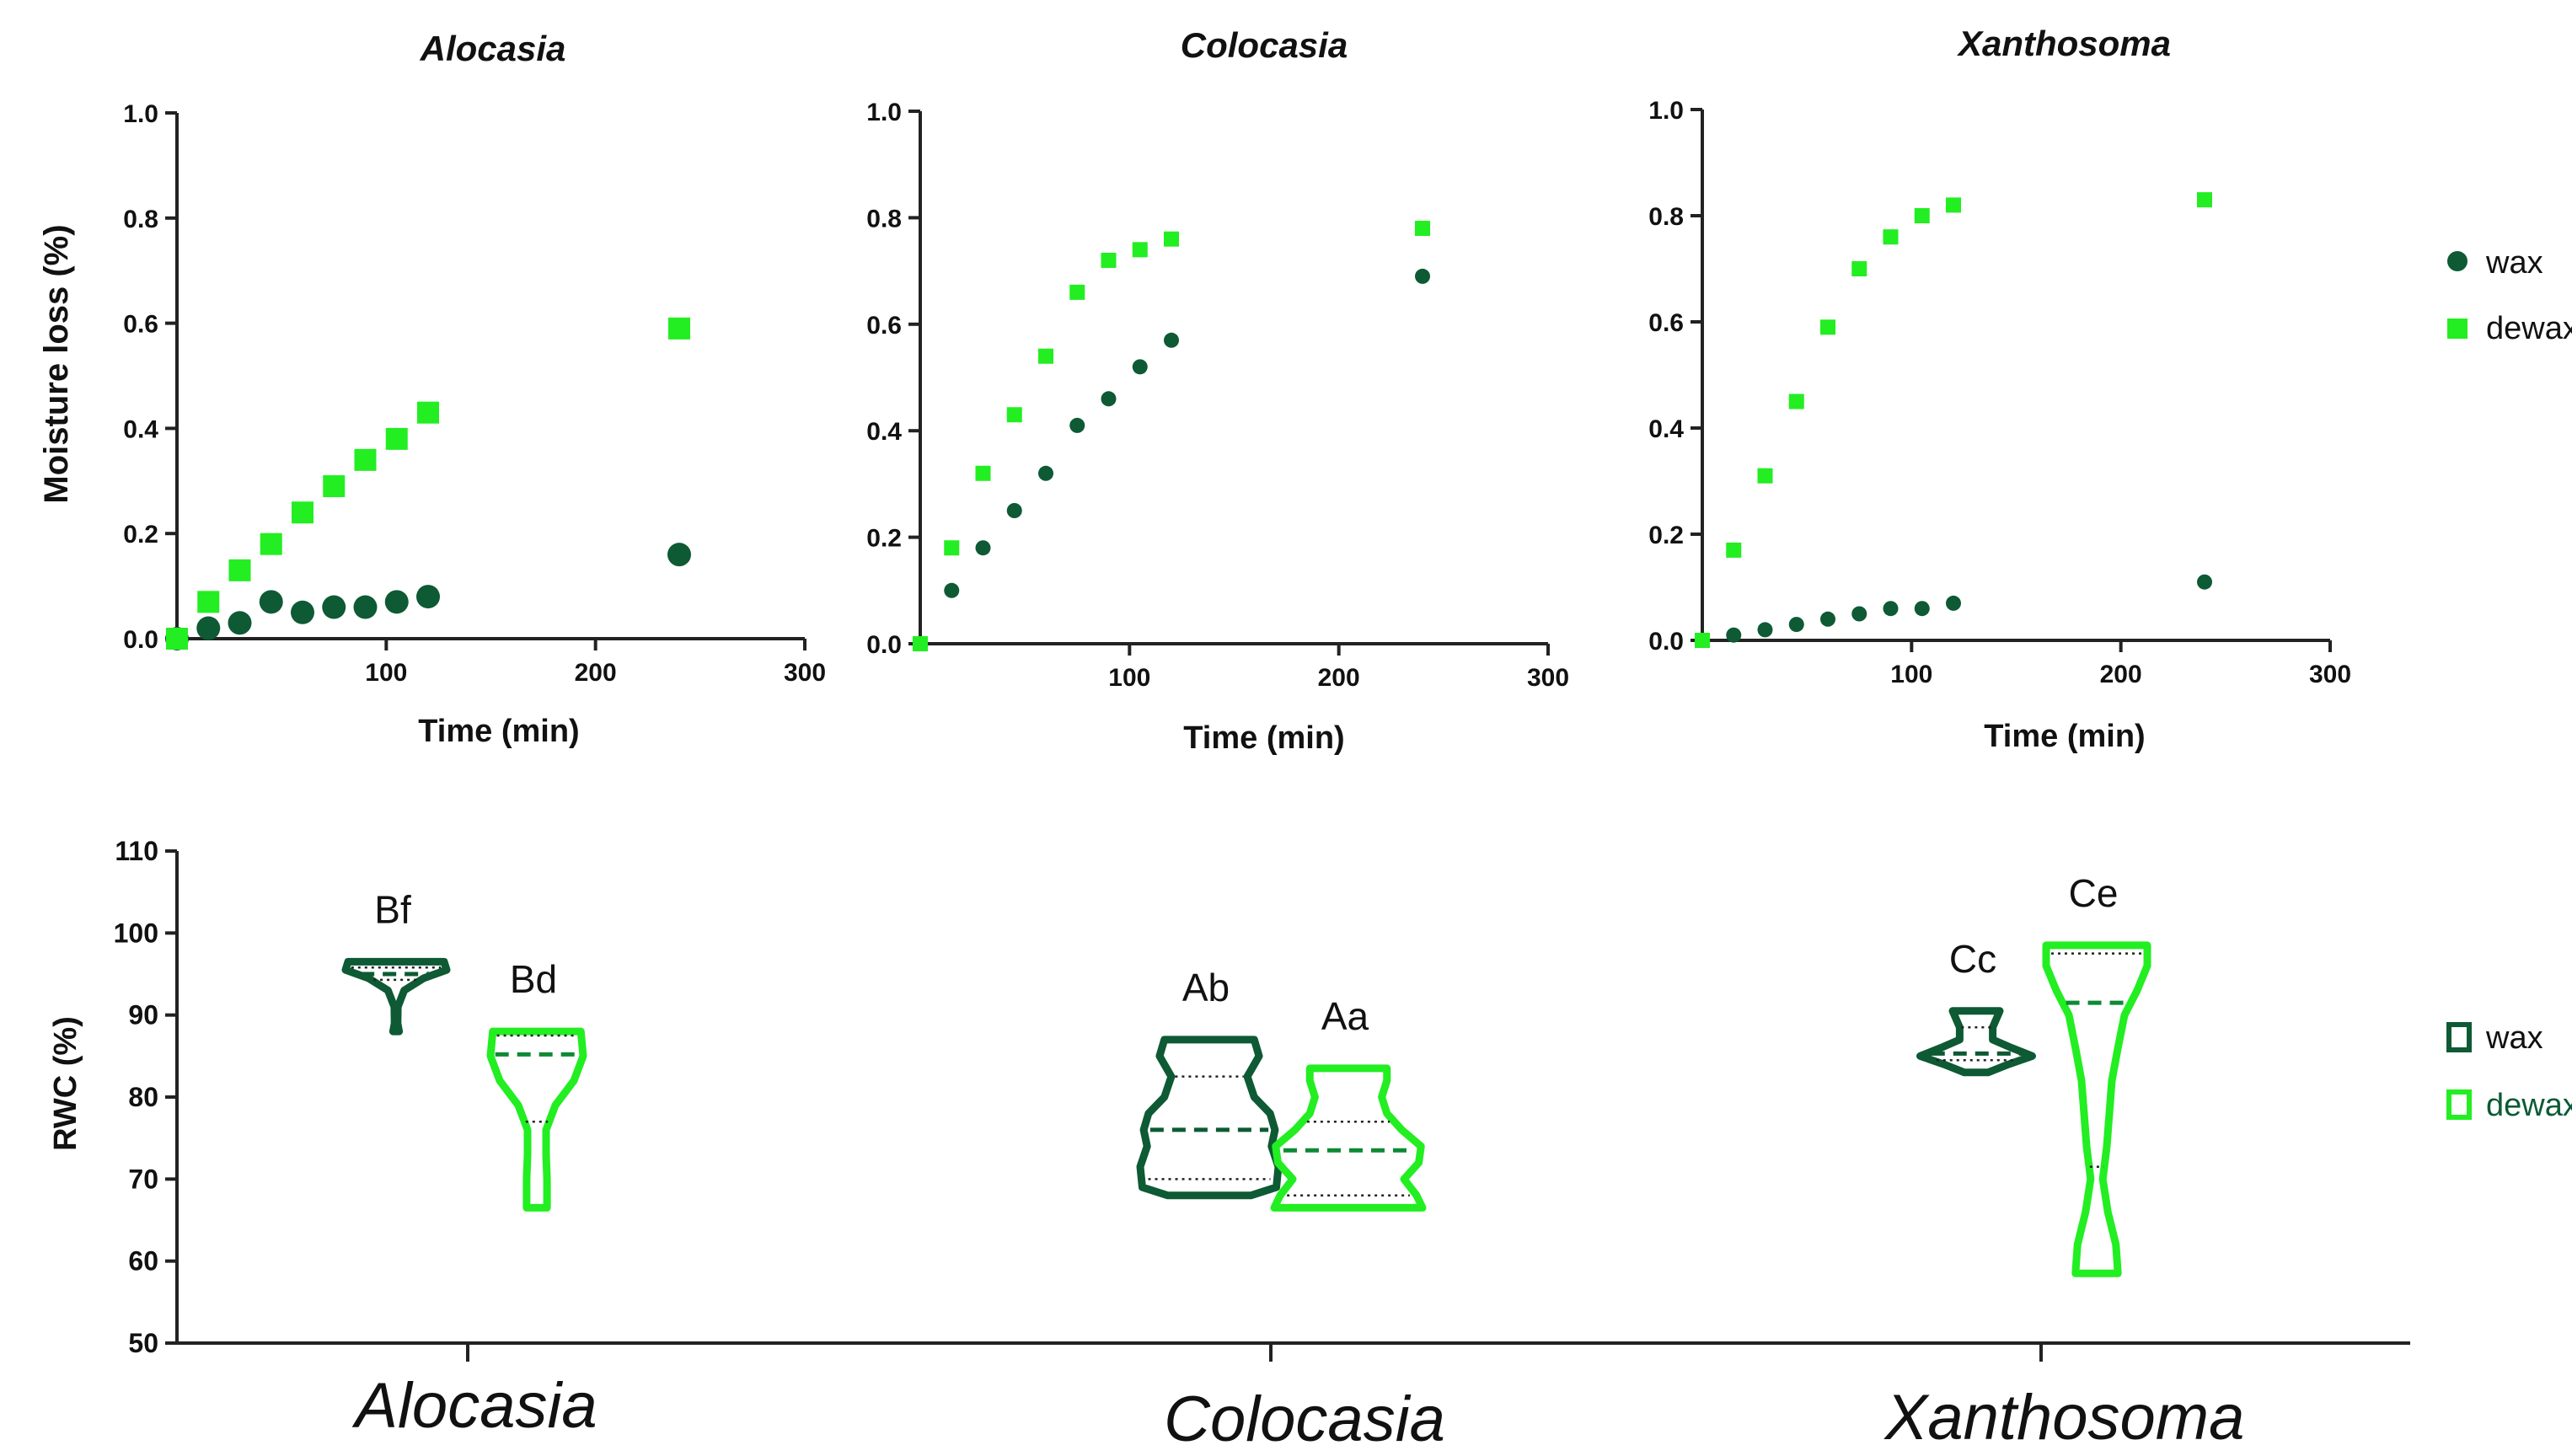  I want to click on xanthosoma-x-tick-label: 100, so click(1911, 674).